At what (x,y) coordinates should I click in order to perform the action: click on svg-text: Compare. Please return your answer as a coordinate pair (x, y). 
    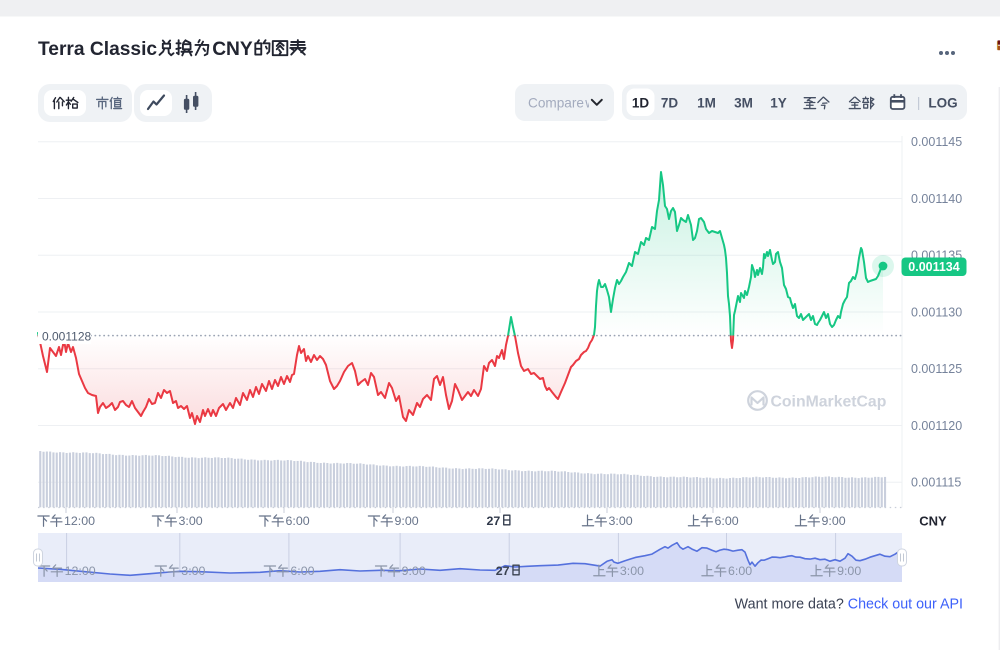
    Looking at the image, I should click on (556, 102).